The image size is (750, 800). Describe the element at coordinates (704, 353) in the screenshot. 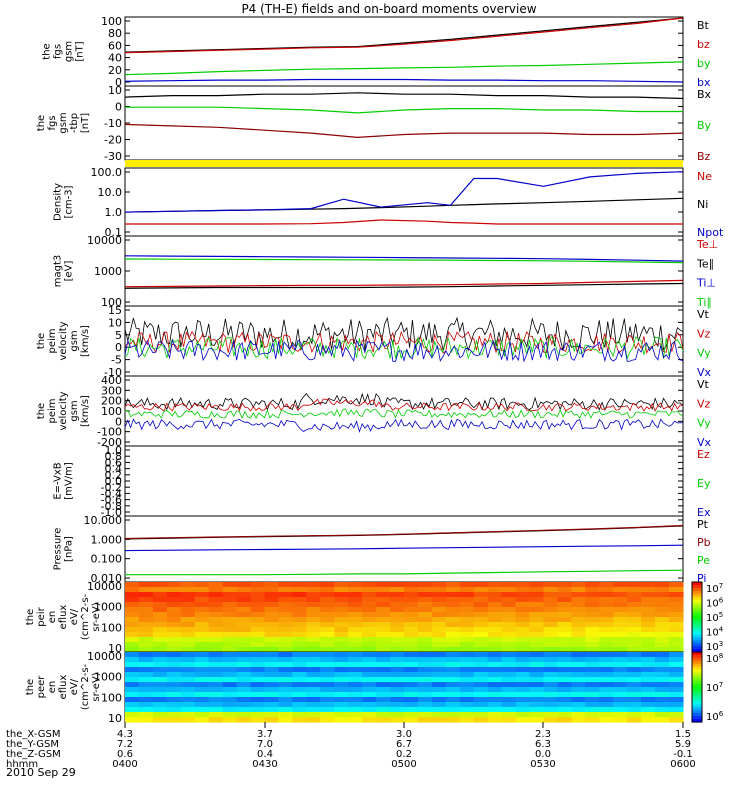

I see `legend-entry: Vy` at that location.